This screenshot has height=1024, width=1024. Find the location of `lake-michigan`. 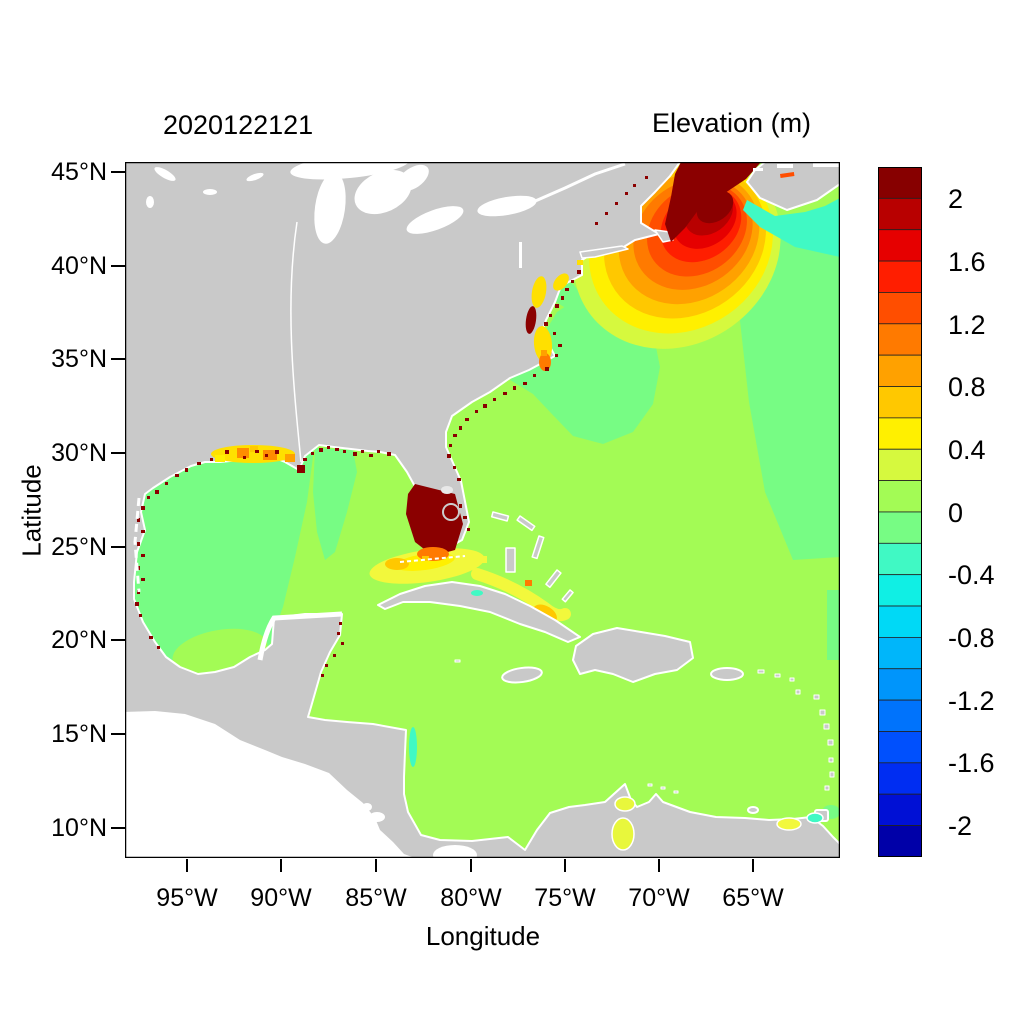

lake-michigan is located at coordinates (330, 208).